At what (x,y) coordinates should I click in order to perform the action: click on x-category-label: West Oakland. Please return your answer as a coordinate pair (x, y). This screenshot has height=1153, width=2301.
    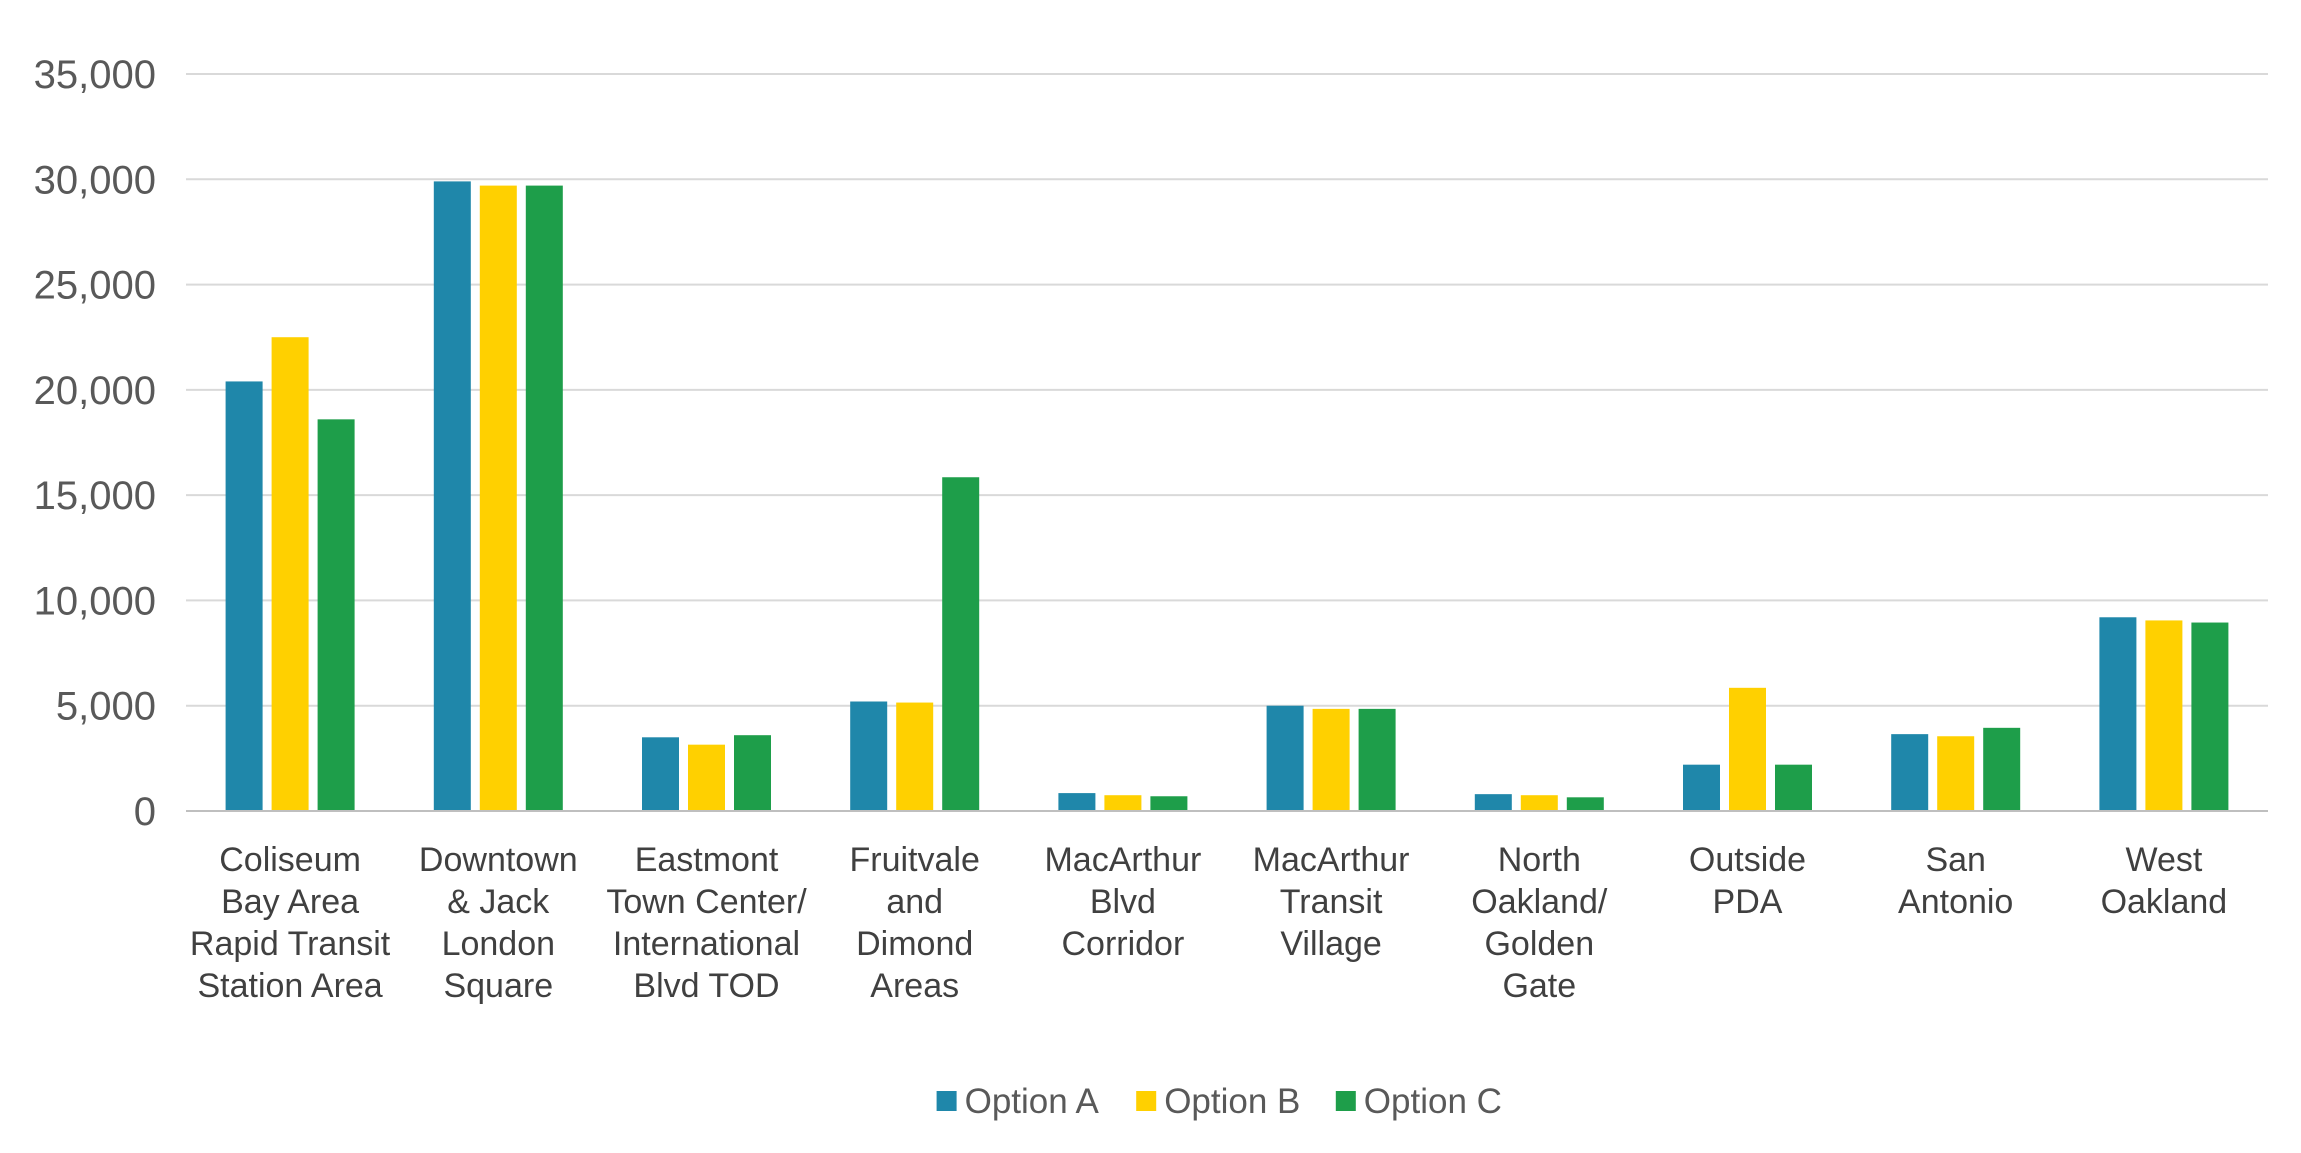
    Looking at the image, I should click on (2164, 881).